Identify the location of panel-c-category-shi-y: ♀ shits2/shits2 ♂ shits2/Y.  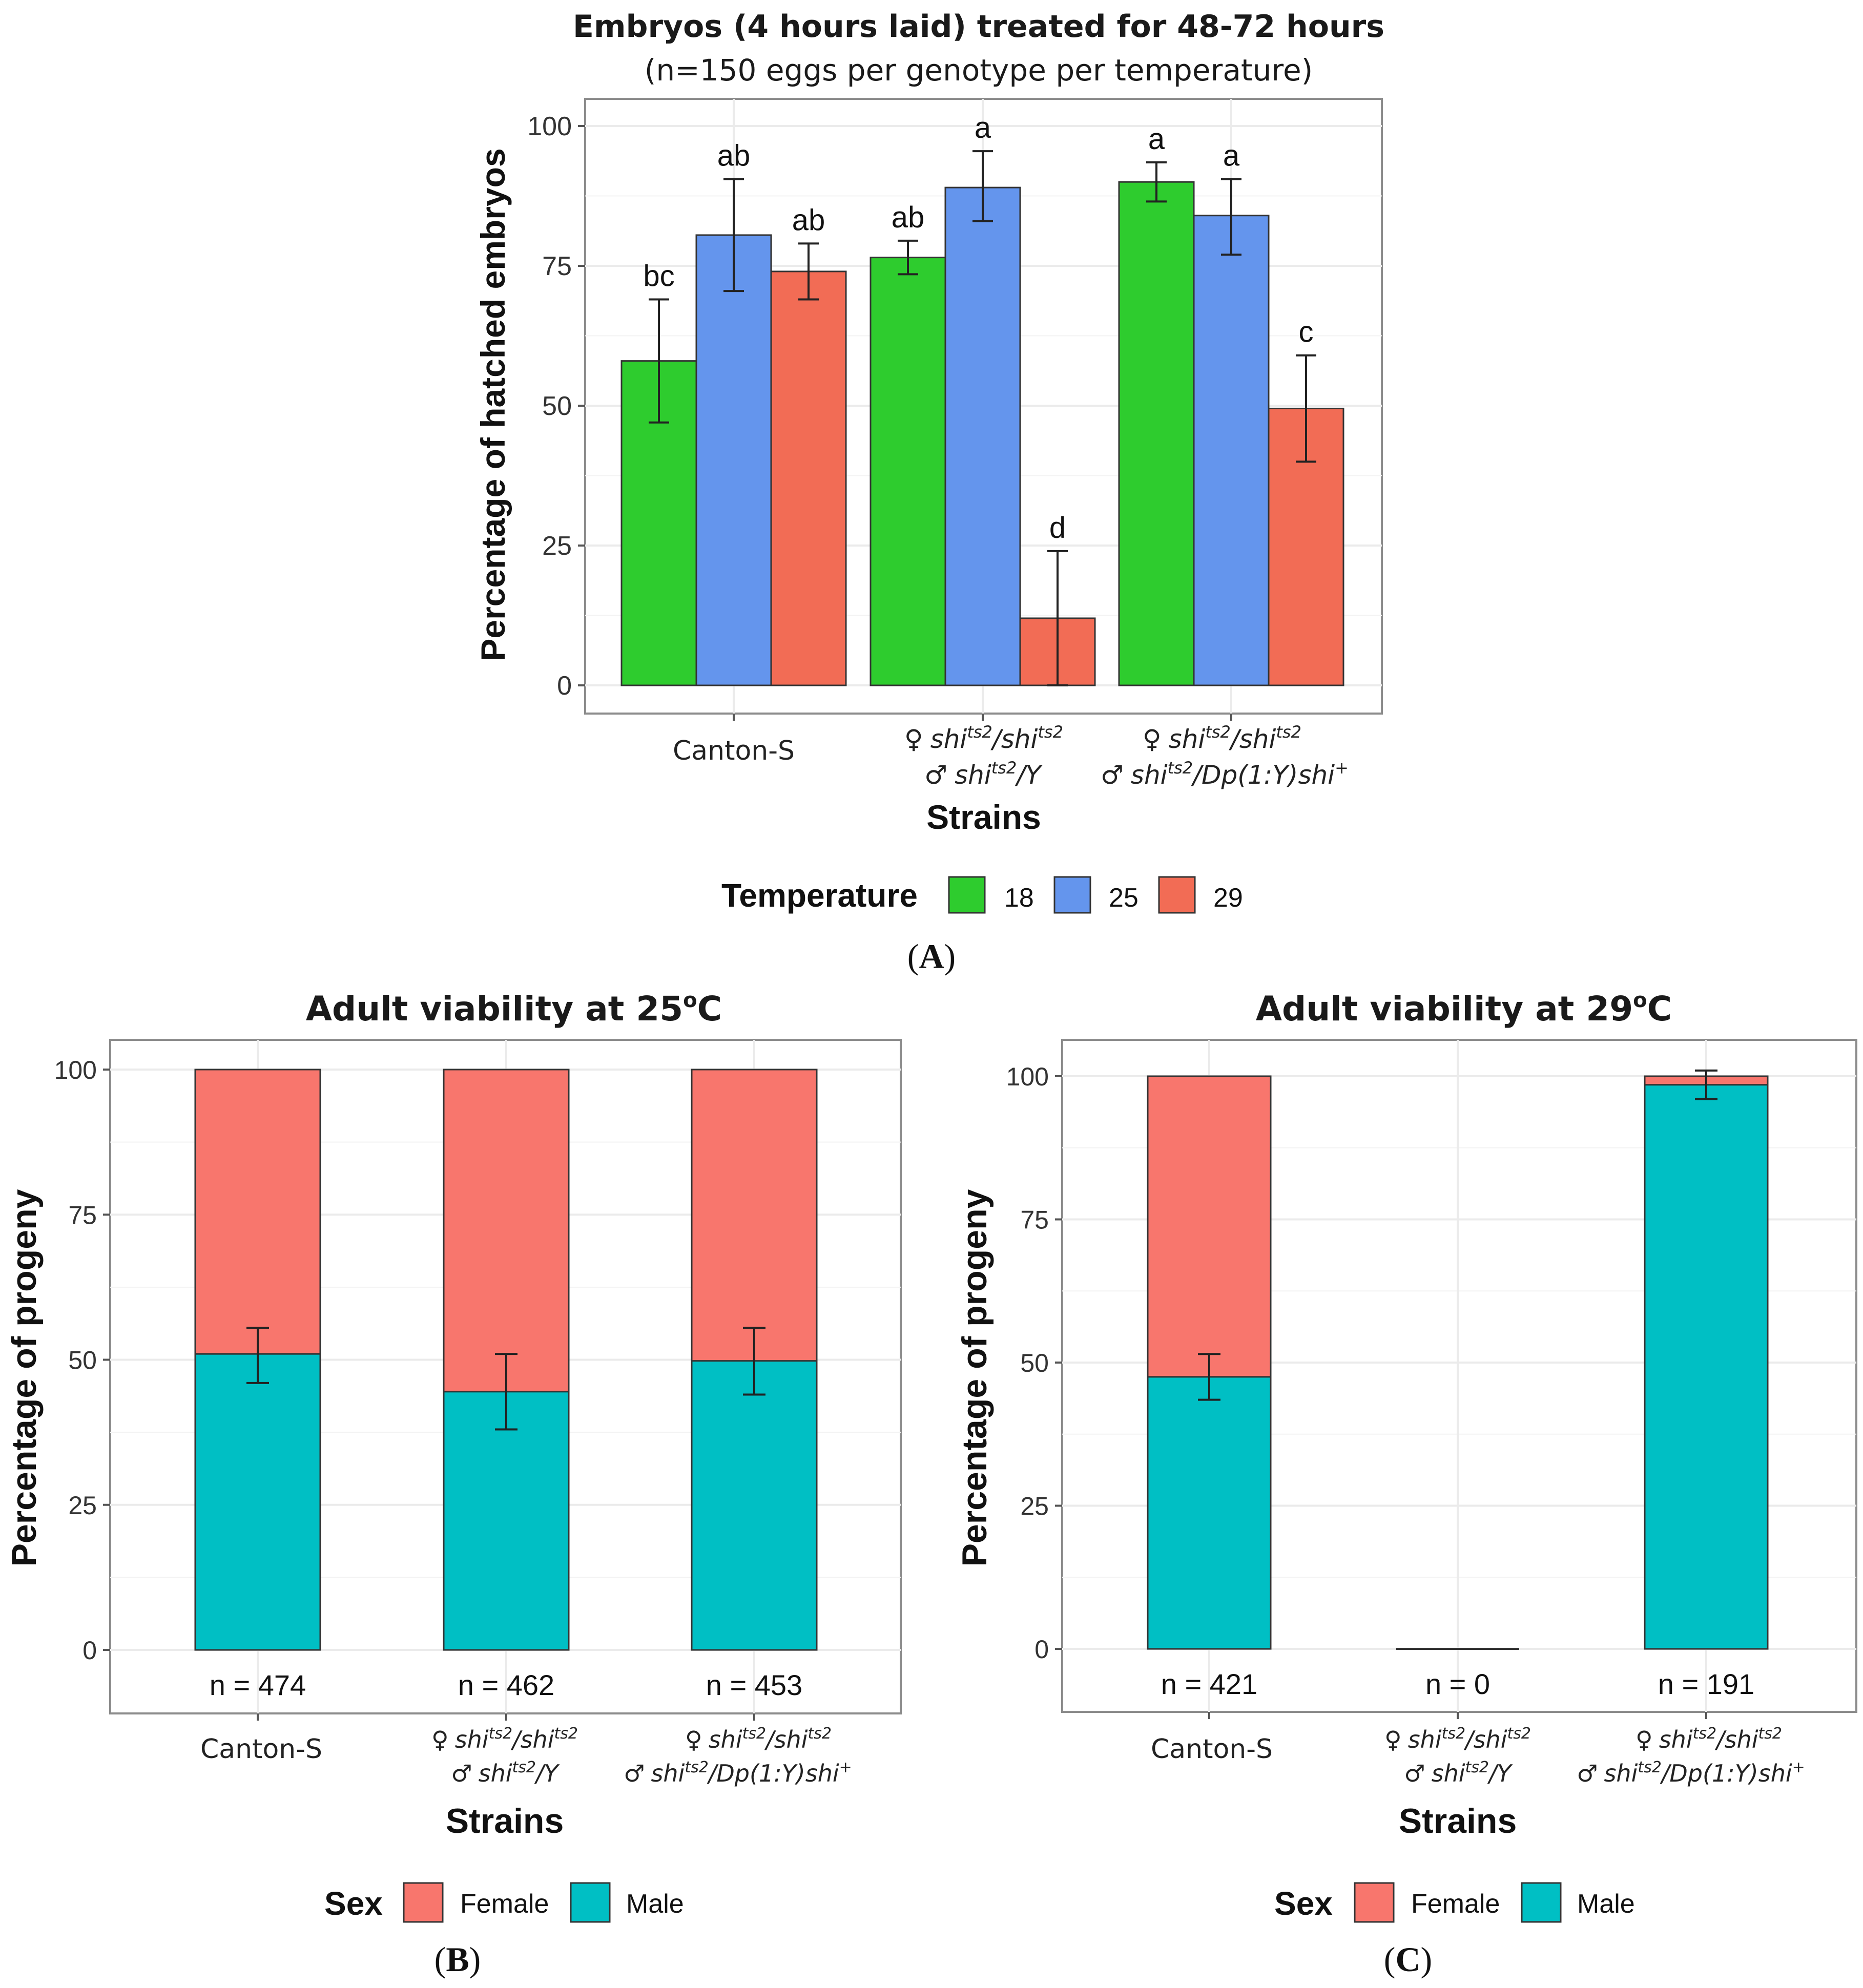
(1457, 1756).